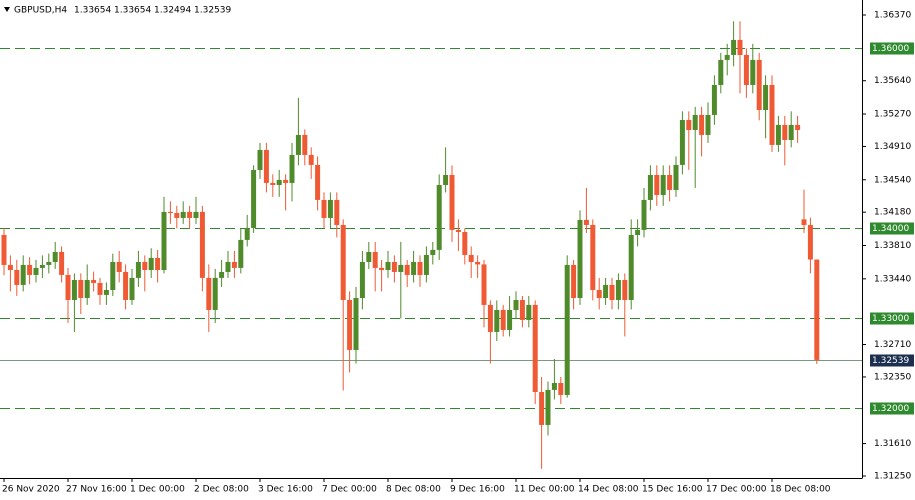  What do you see at coordinates (890, 229) in the screenshot?
I see `level-label: 1.34000` at bounding box center [890, 229].